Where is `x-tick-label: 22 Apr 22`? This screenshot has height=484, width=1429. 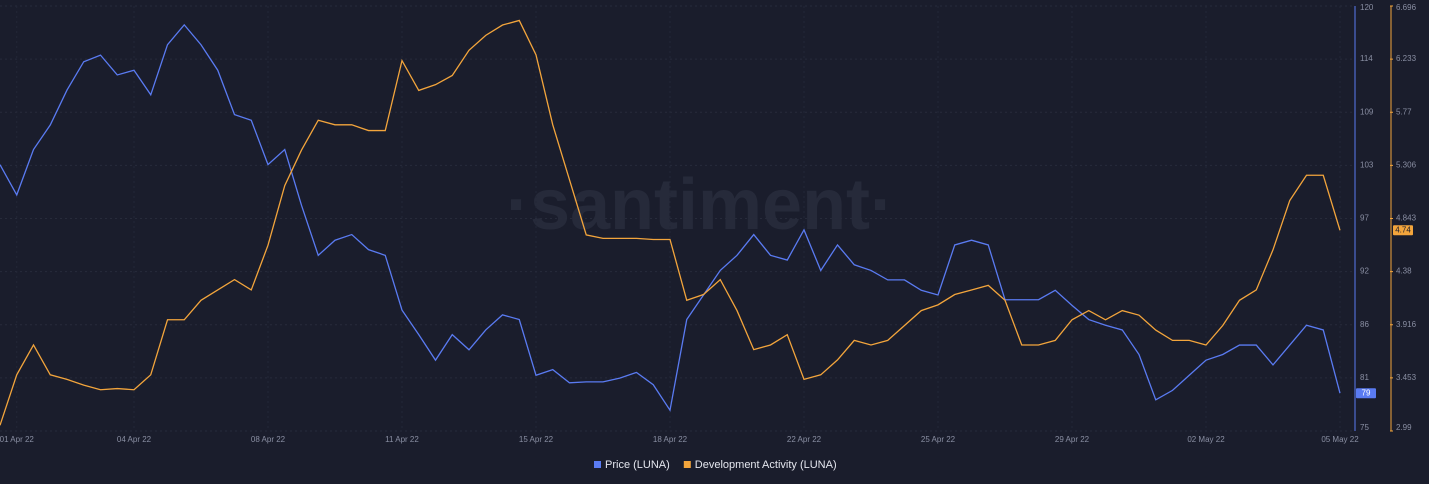
x-tick-label: 22 Apr 22 is located at coordinates (804, 439).